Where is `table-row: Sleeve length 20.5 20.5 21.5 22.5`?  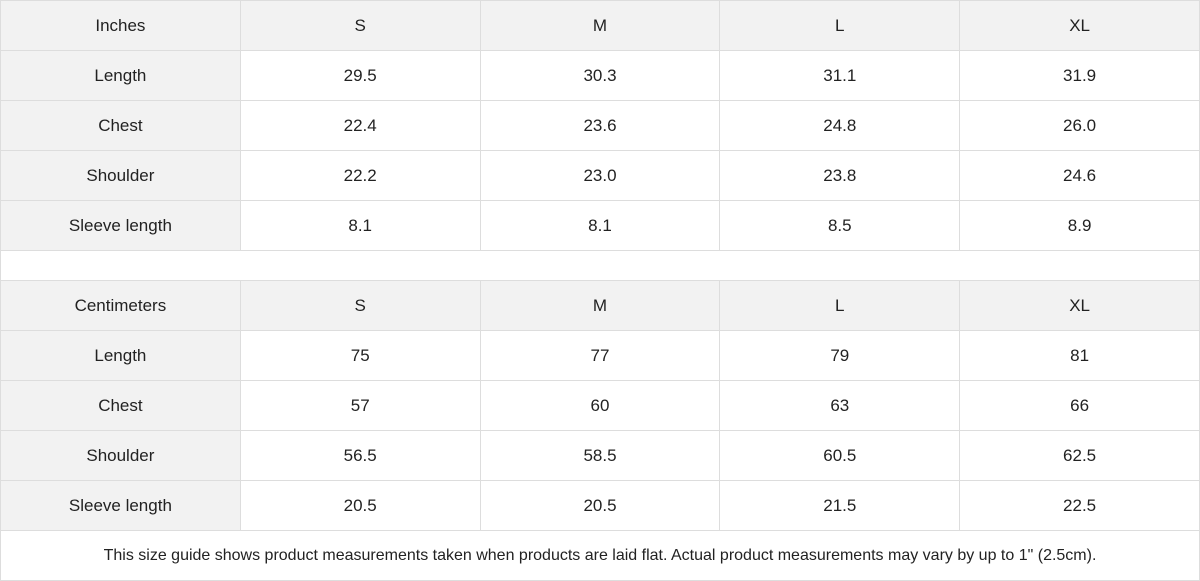 table-row: Sleeve length 20.5 20.5 21.5 22.5 is located at coordinates (600, 505).